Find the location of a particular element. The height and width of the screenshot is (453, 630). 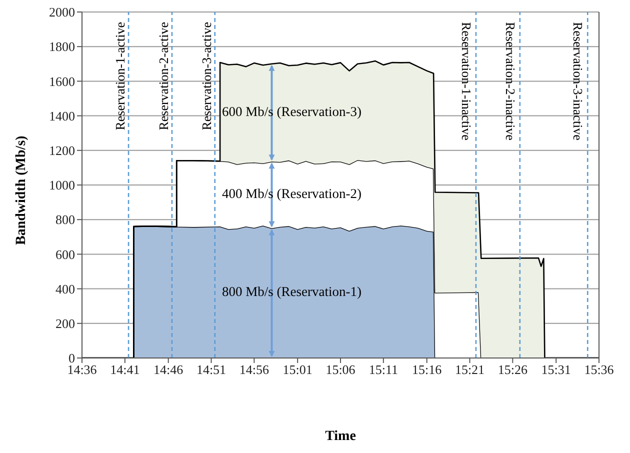

annotation: 600 Mb/s (Reservation-3) is located at coordinates (292, 111).